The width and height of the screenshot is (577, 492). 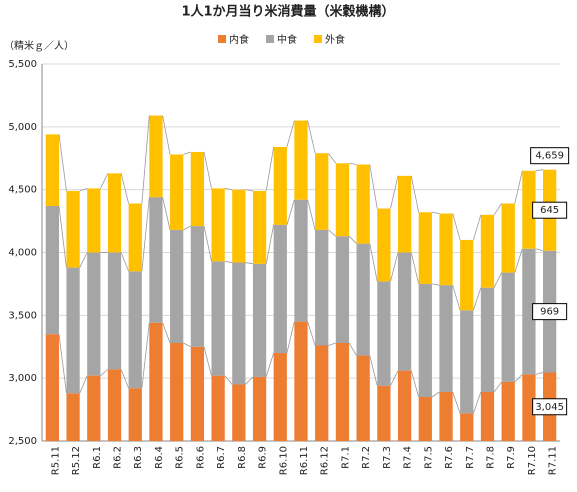 I want to click on x-tick-group: R7.9, so click(x=511, y=457).